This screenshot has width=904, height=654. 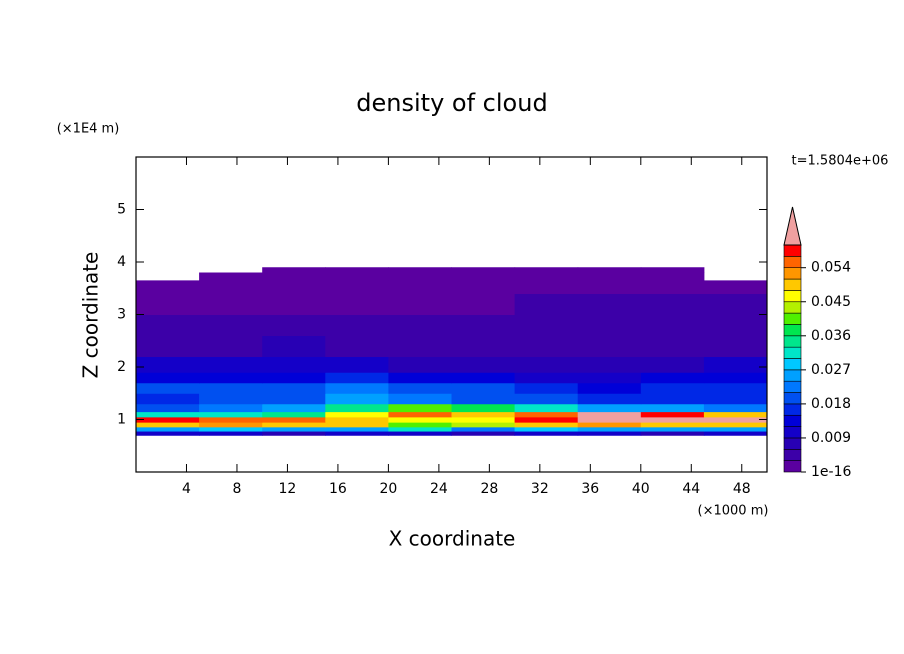 I want to click on x-unit: (×1000 m), so click(x=733, y=511).